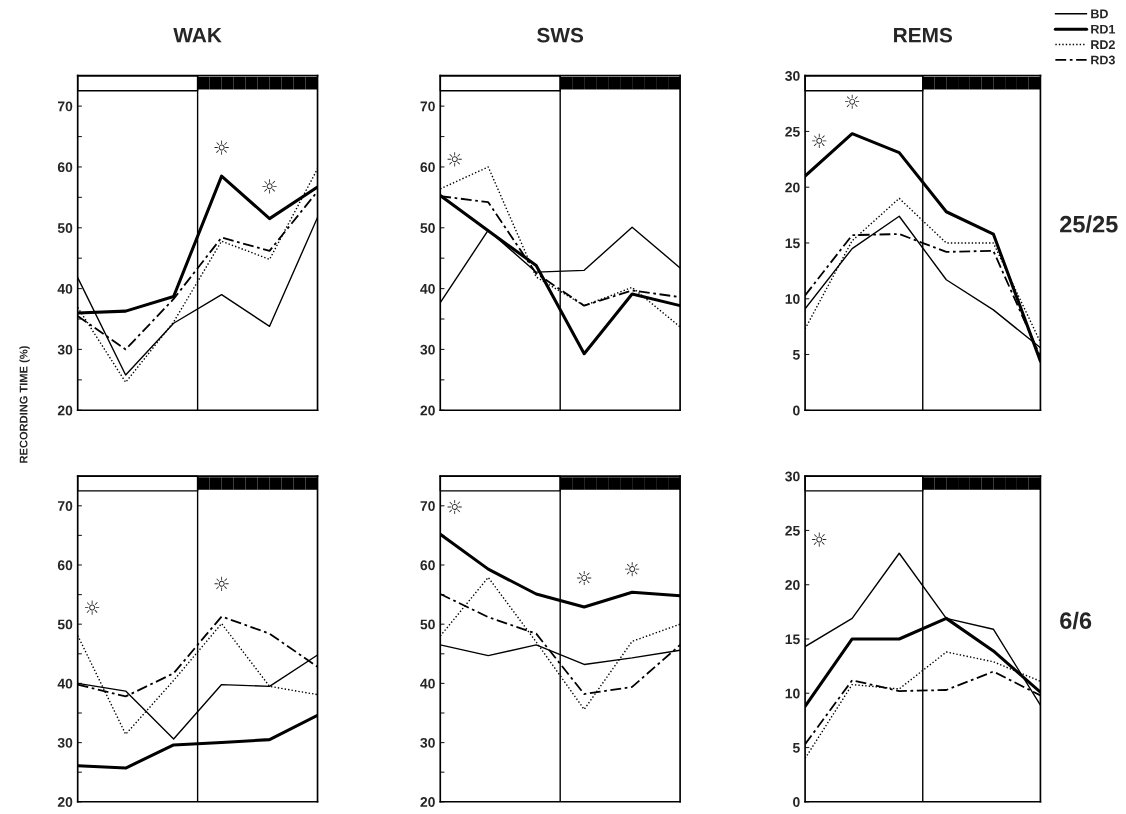  I want to click on legend-label: BD, so click(1099, 14).